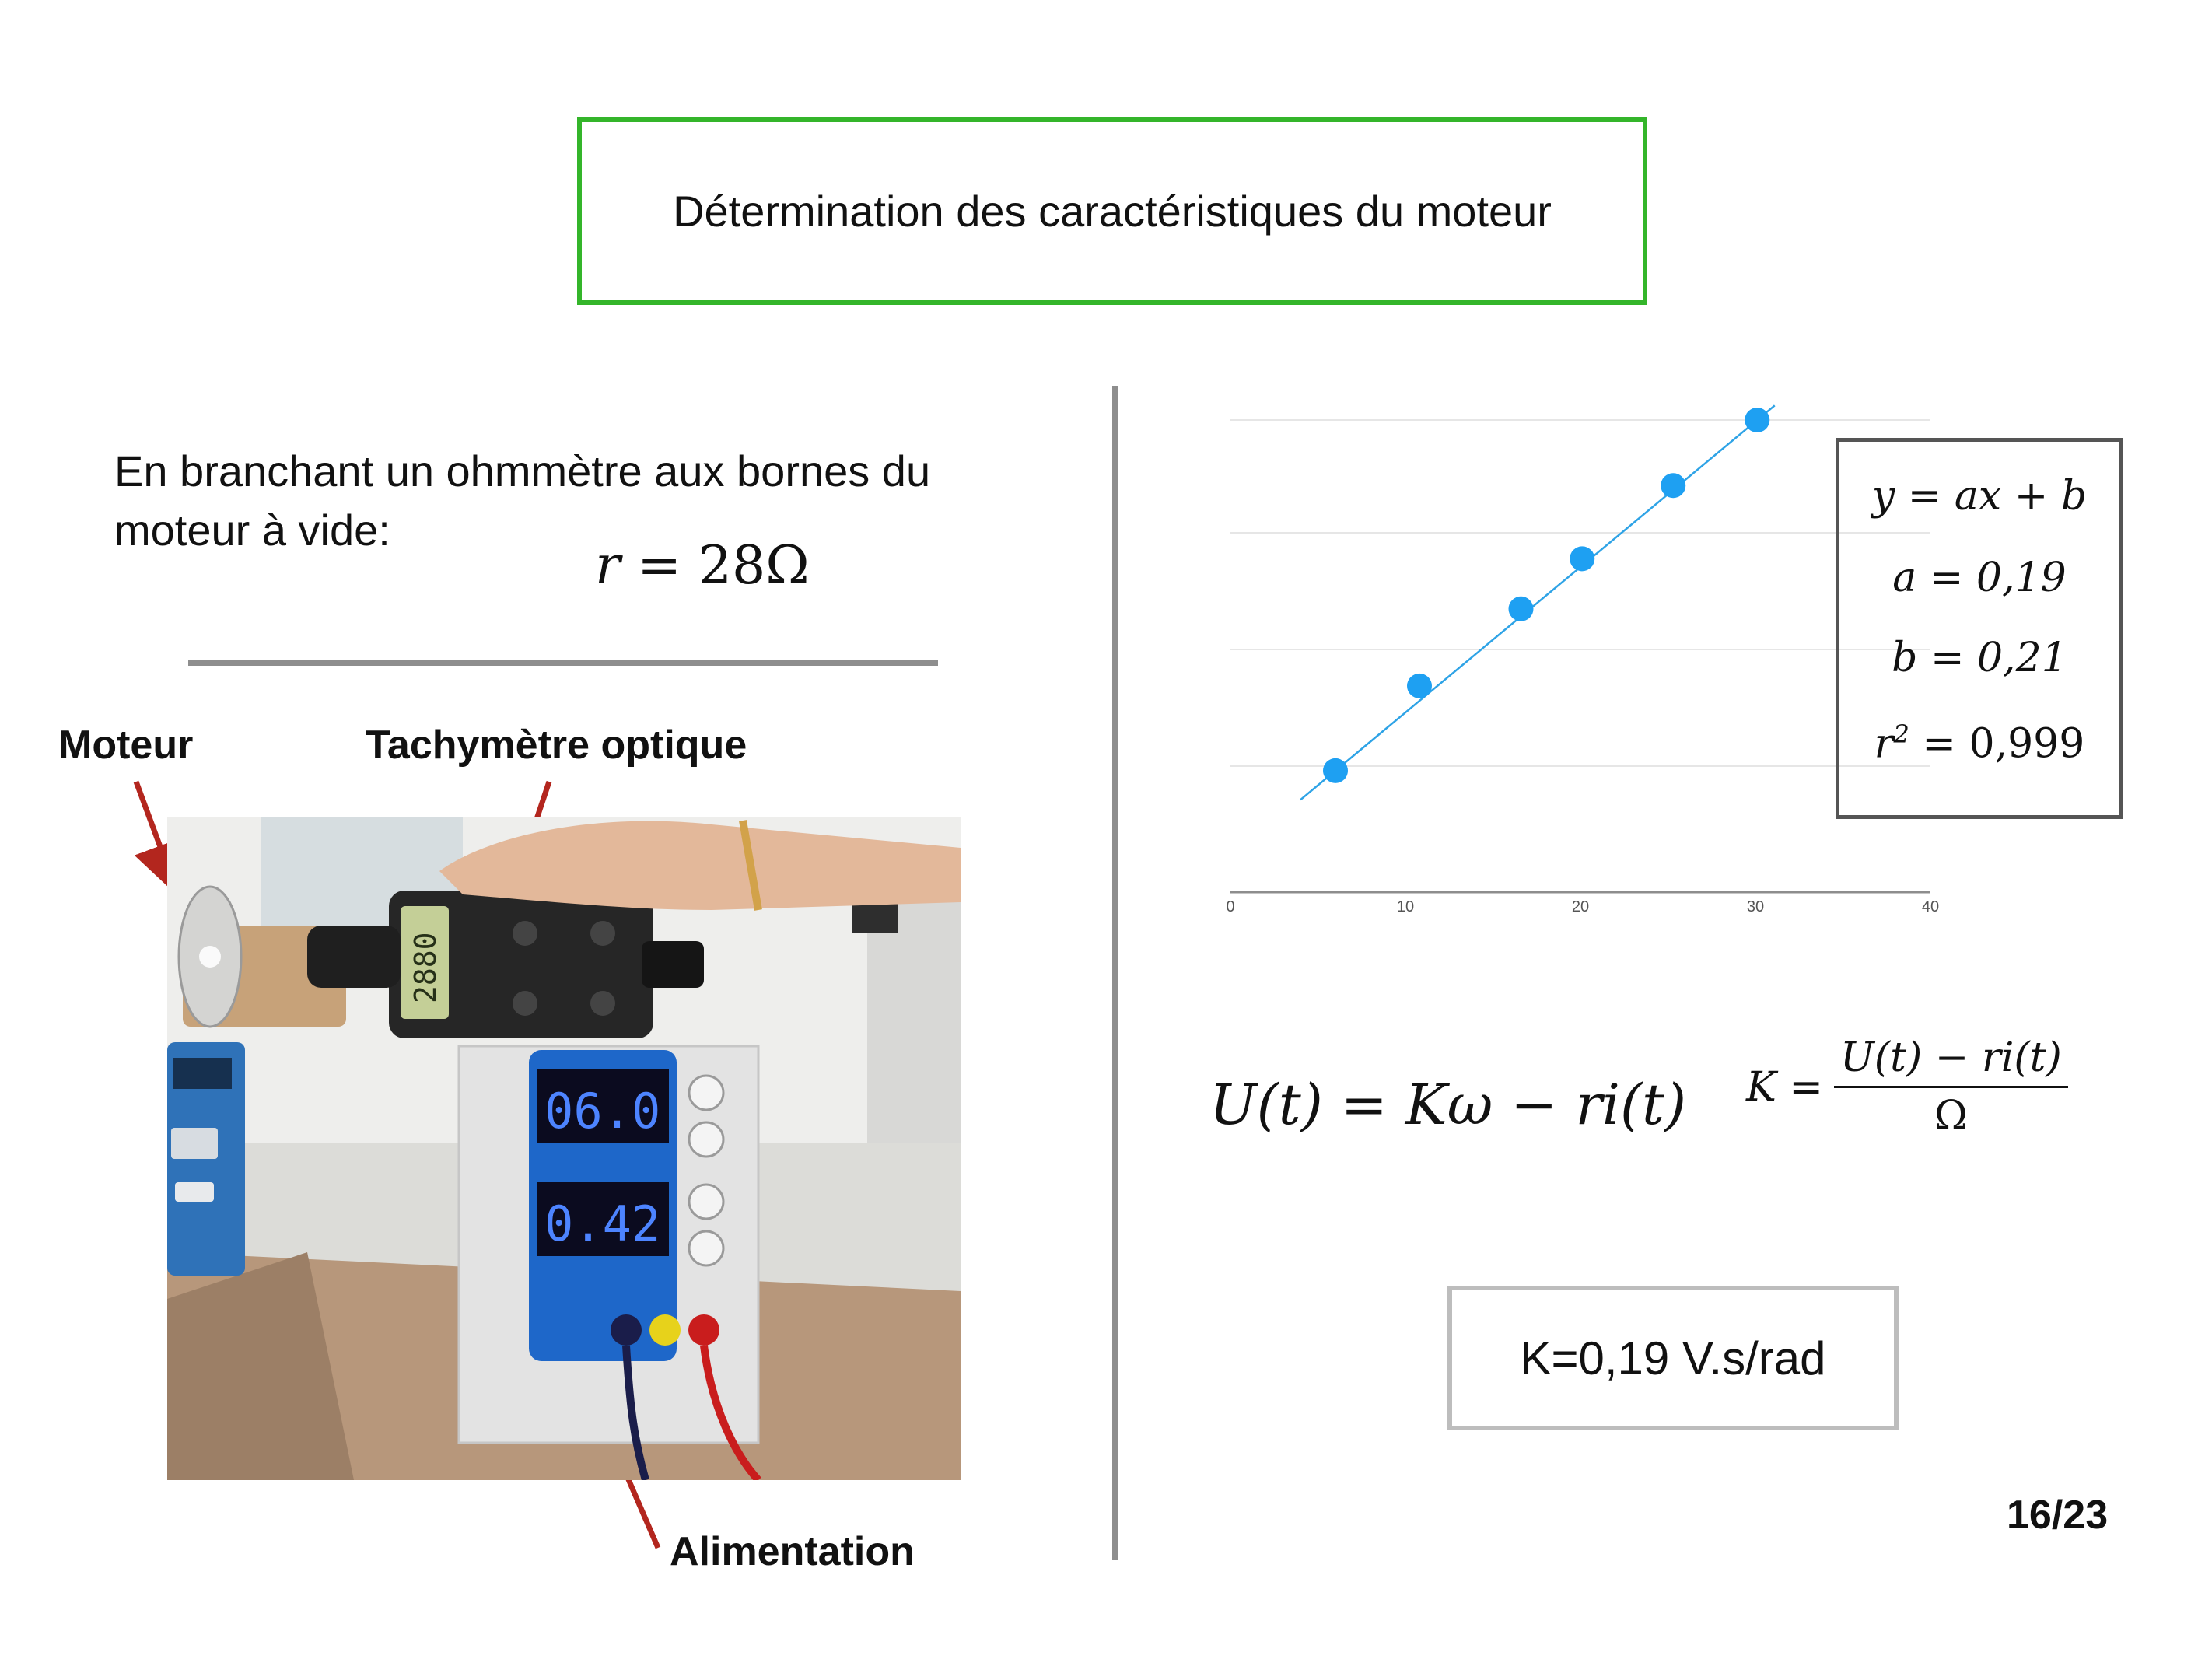  I want to click on label-power-supply: Alimentation, so click(793, 1552).